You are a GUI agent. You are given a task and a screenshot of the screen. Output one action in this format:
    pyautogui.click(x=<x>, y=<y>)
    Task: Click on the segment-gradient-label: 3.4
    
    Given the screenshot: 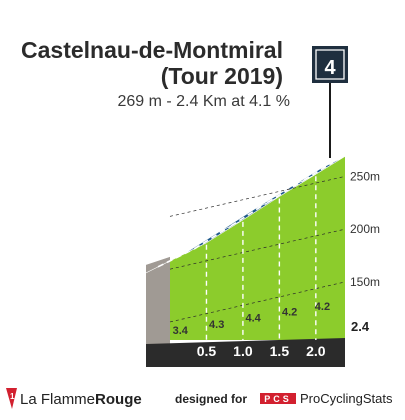 What is the action you would take?
    pyautogui.click(x=181, y=331)
    